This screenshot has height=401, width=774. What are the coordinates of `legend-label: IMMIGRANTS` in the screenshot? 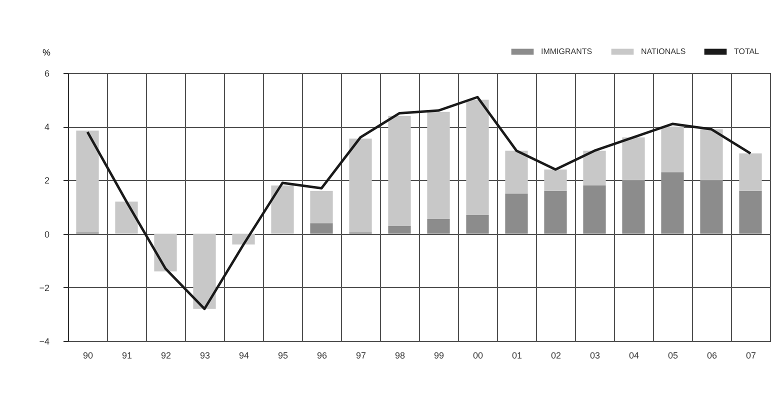 It's located at (566, 51).